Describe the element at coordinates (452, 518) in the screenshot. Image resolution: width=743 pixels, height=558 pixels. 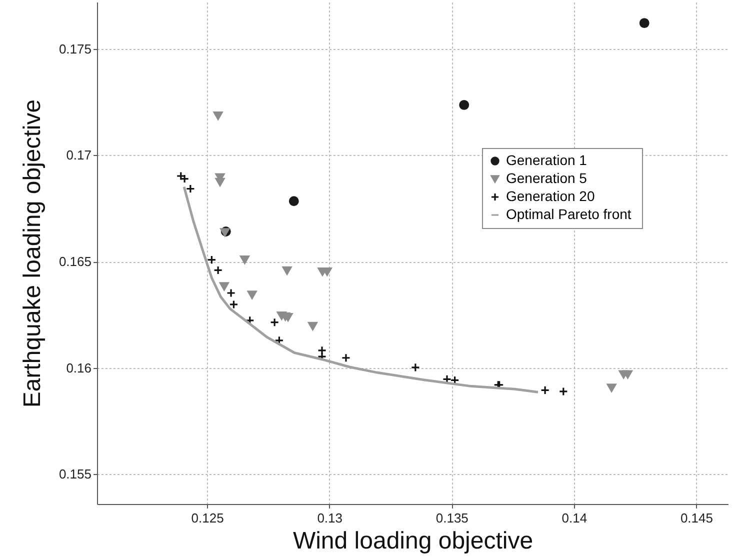
I see `x-tick-label: 0.135` at that location.